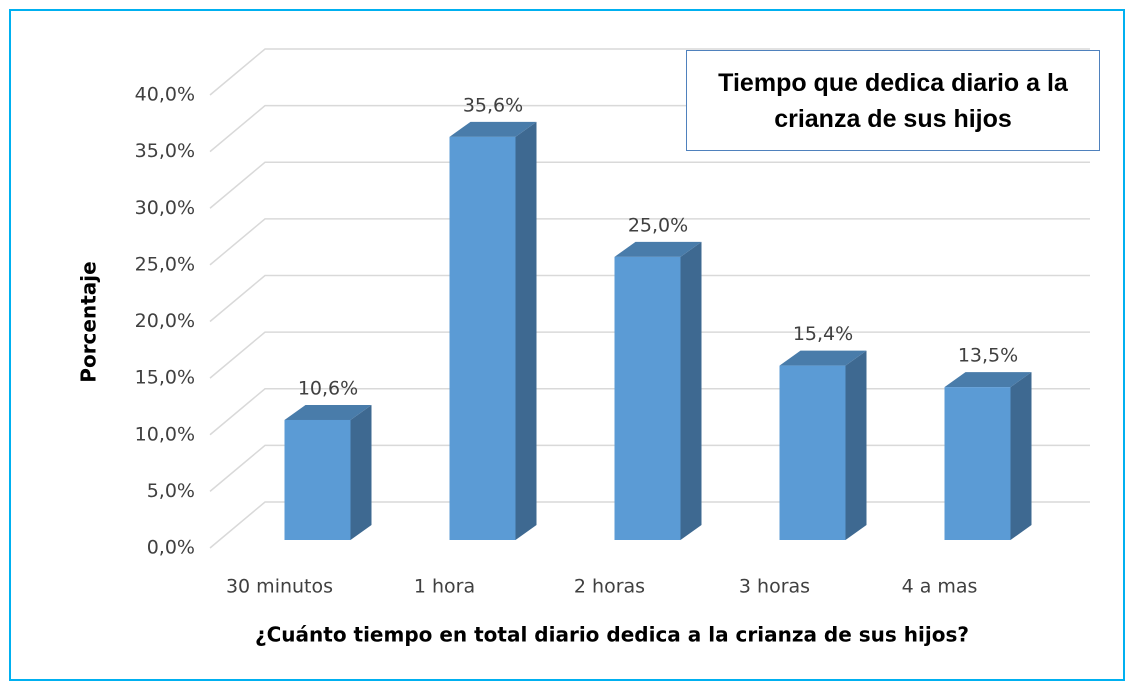 The width and height of the screenshot is (1134, 685). Describe the element at coordinates (609, 587) in the screenshot. I see `x-tick-label: 2 horas` at that location.